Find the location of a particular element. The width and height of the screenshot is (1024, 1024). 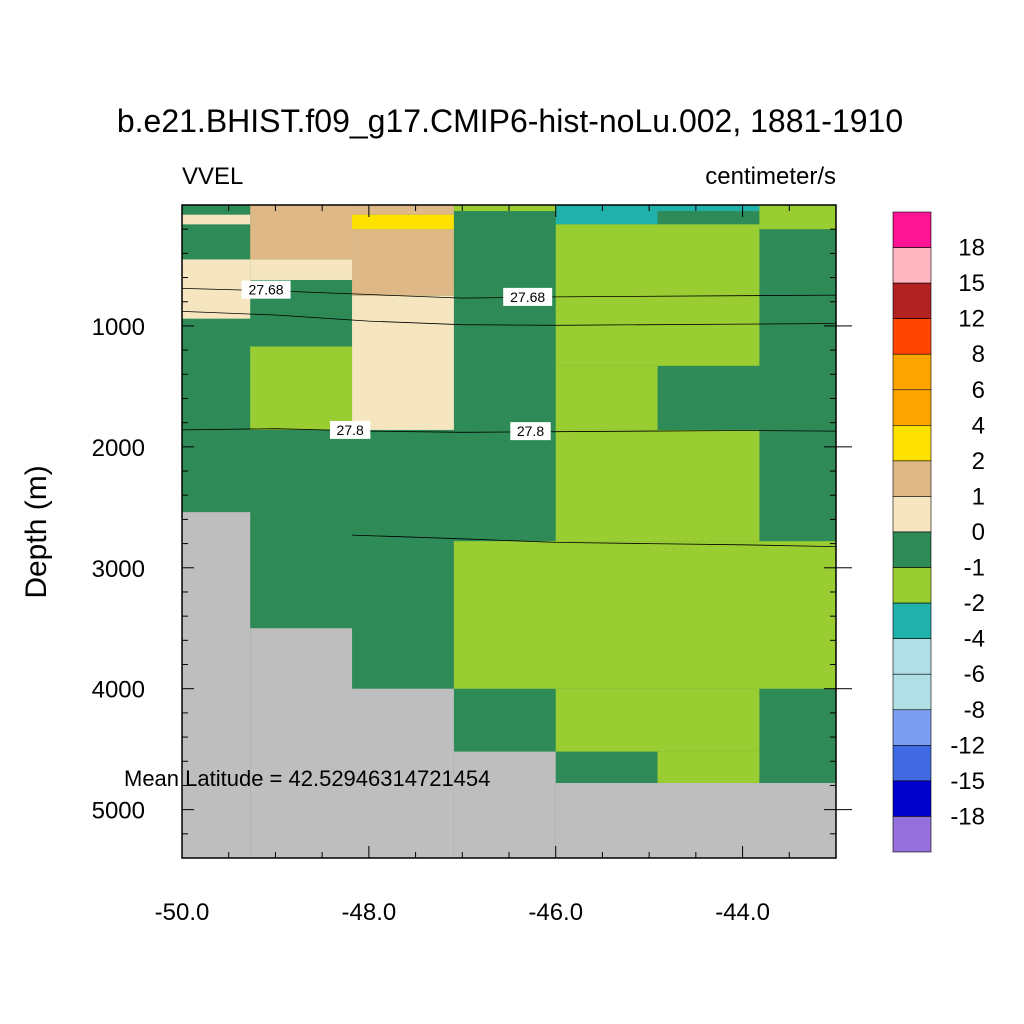

x-tick-label: -48.0 is located at coordinates (369, 912).